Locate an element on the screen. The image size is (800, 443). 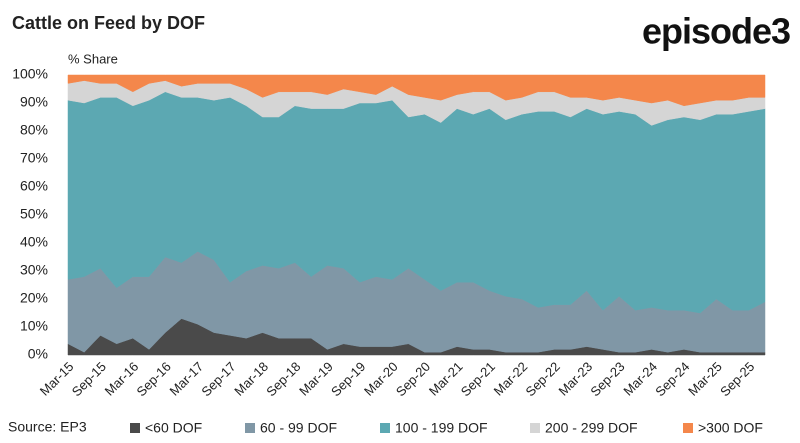
y-axis-label: % Share is located at coordinates (93, 58).